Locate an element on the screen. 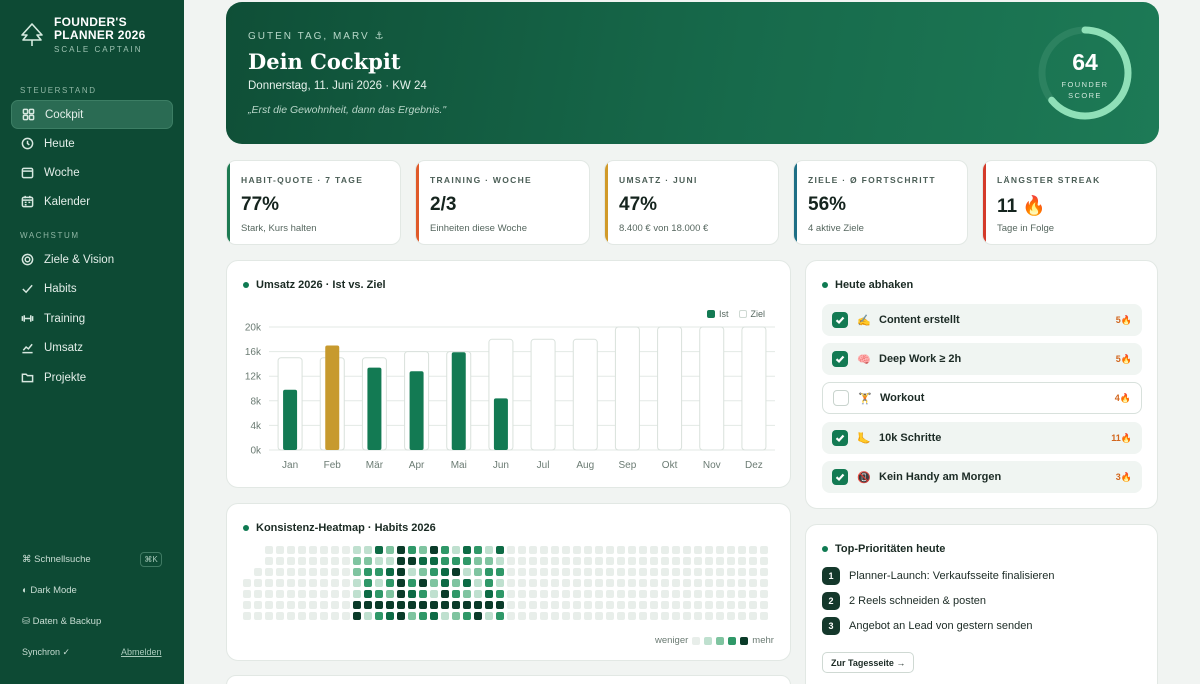  bar-ist-Mär is located at coordinates (374, 408).